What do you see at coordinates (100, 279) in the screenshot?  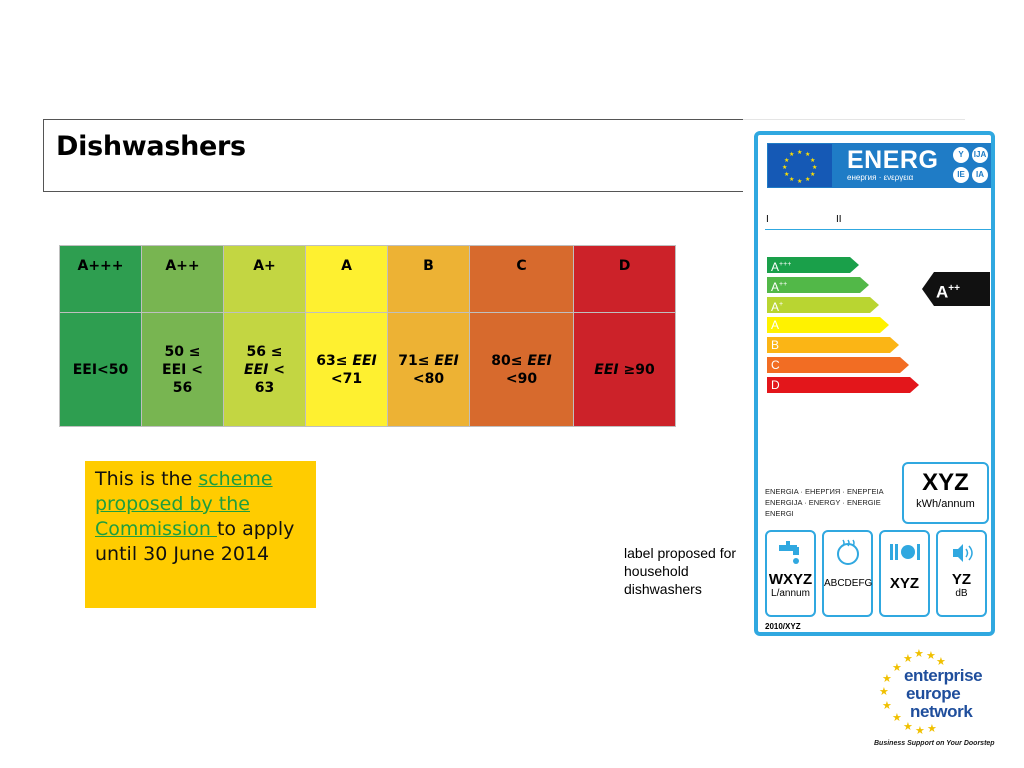 I see `class-cell-a-plus-3: A+++` at bounding box center [100, 279].